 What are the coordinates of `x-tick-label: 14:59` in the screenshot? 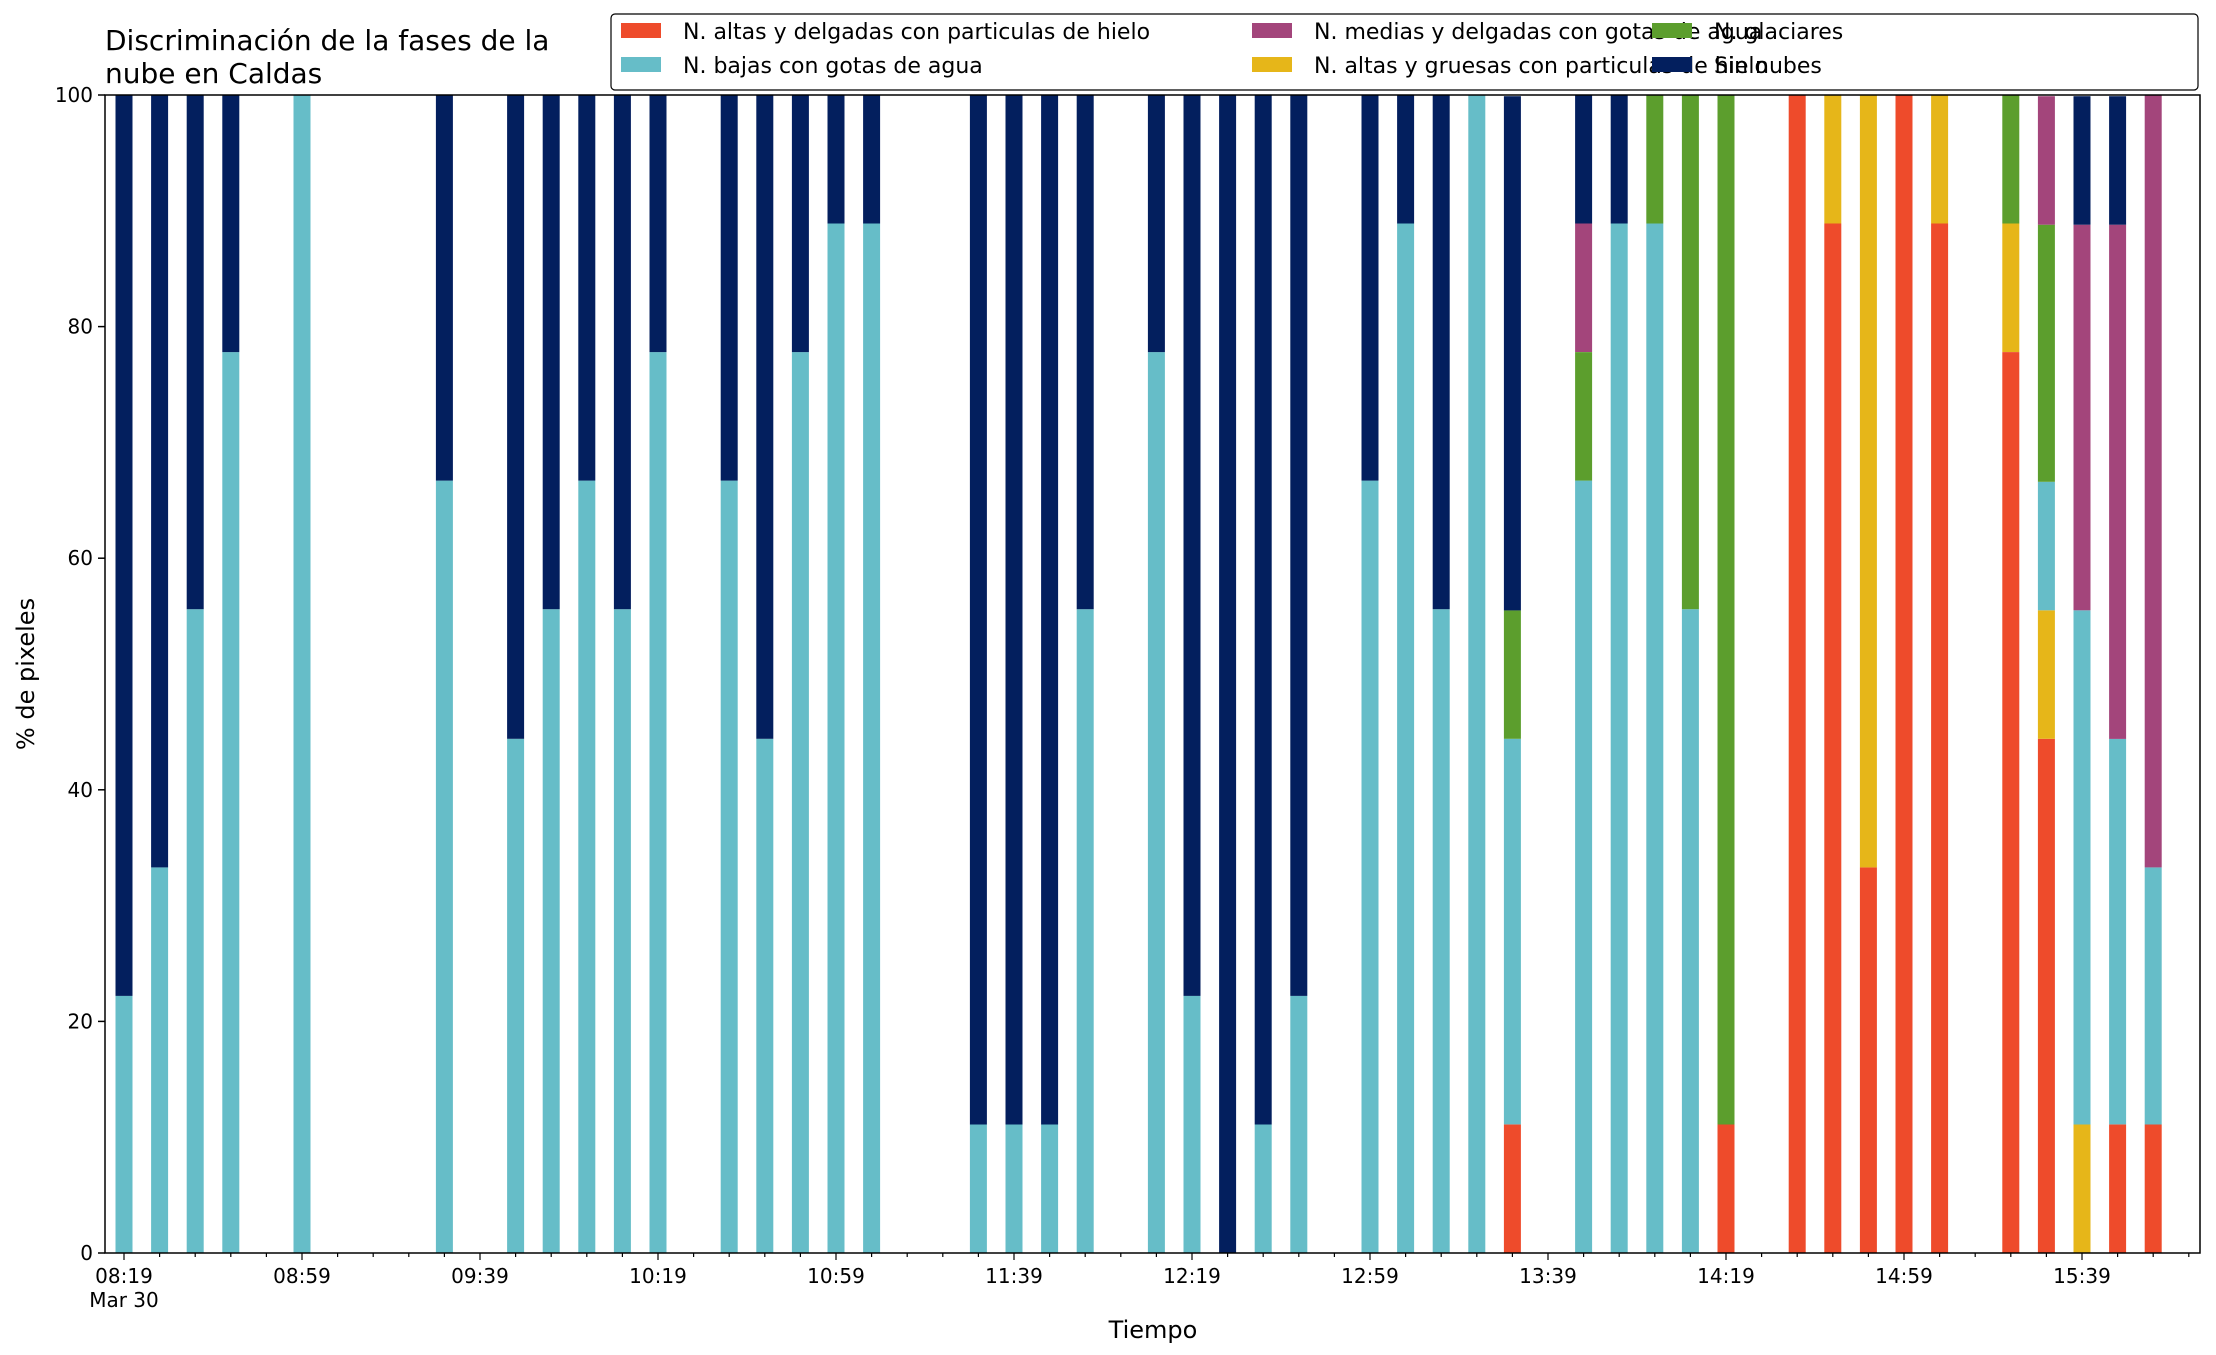 It's located at (1904, 1276).